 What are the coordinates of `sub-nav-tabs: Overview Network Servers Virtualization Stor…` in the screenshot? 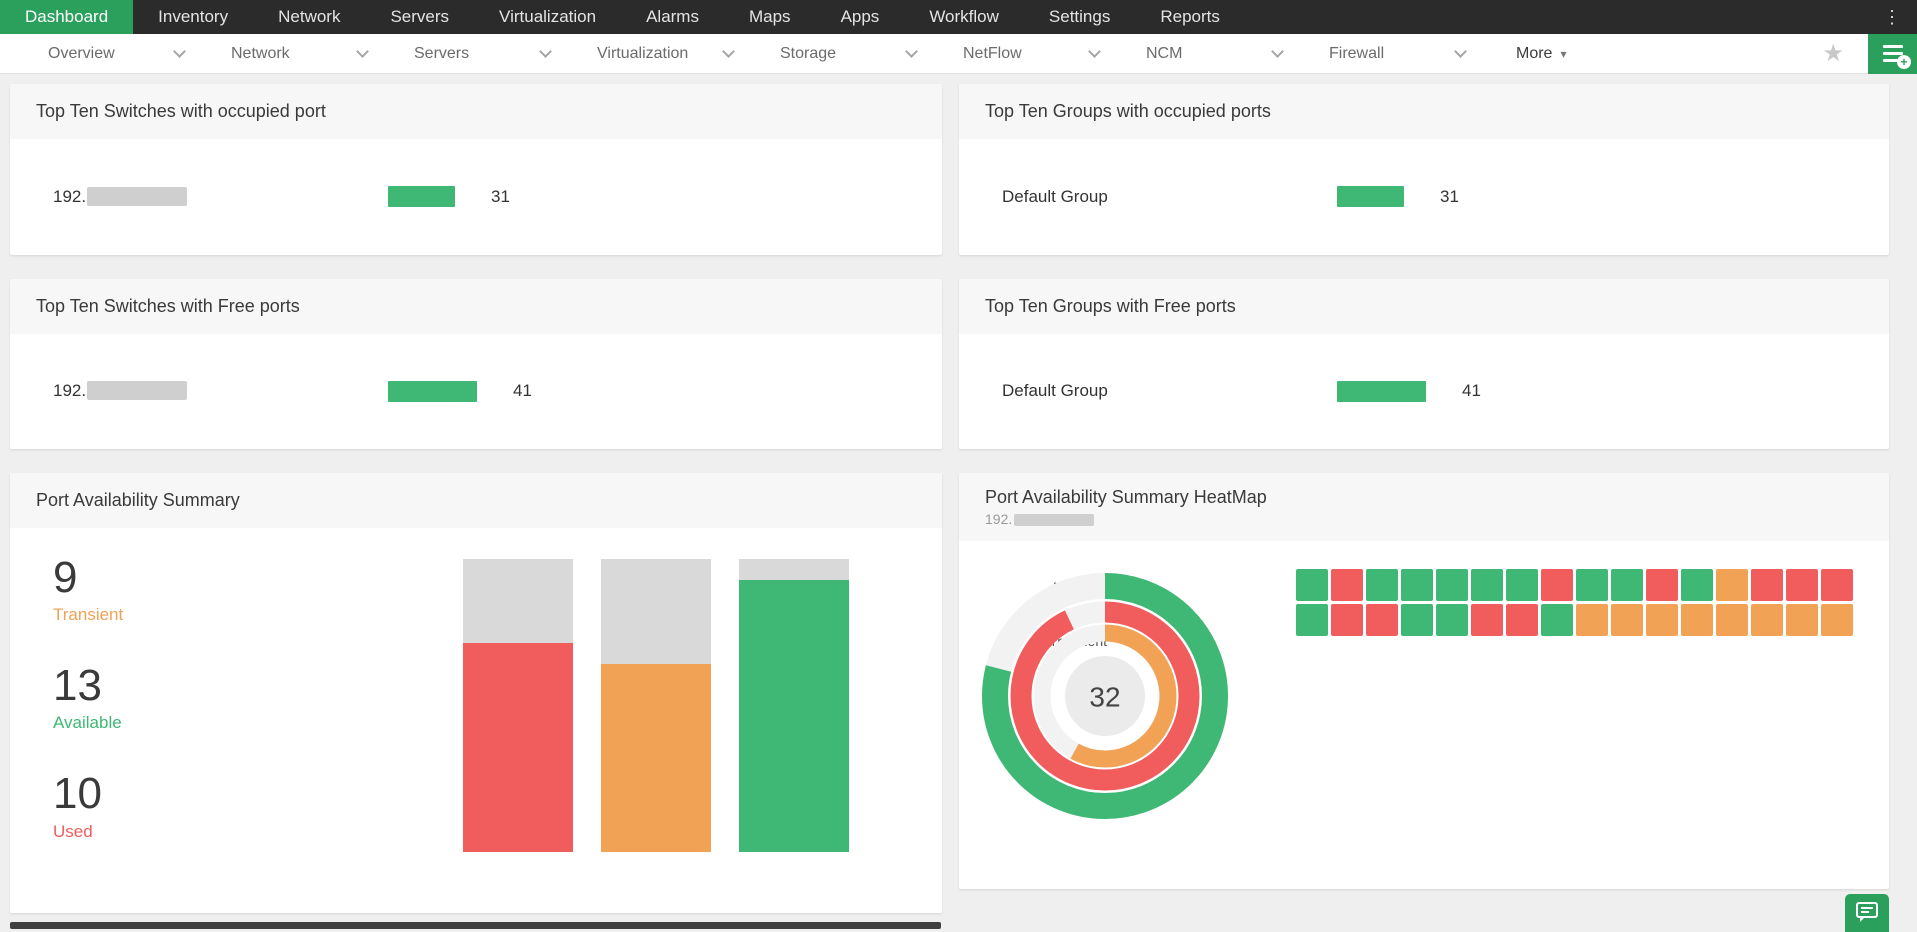 It's located at (780, 54).